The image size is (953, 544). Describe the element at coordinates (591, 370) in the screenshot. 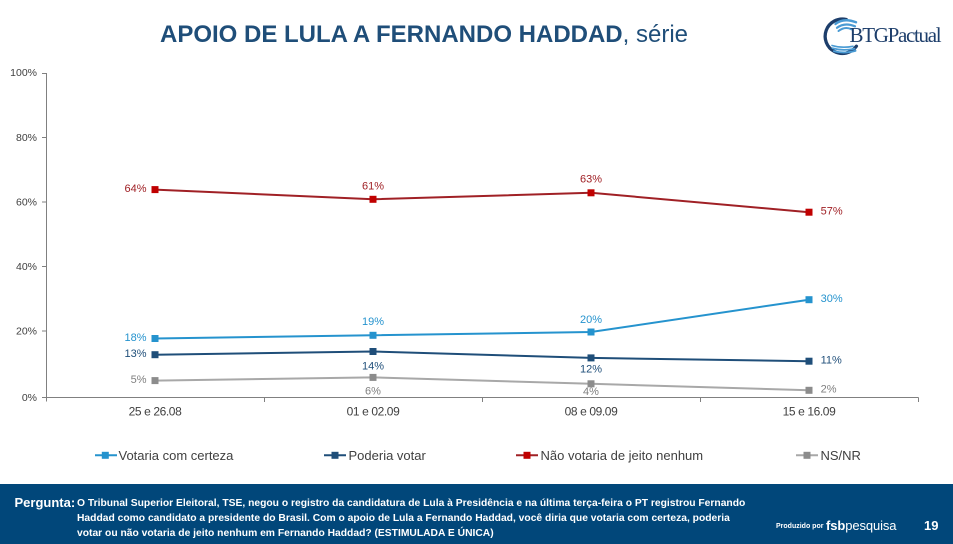

I see `svg-text: 12%` at that location.